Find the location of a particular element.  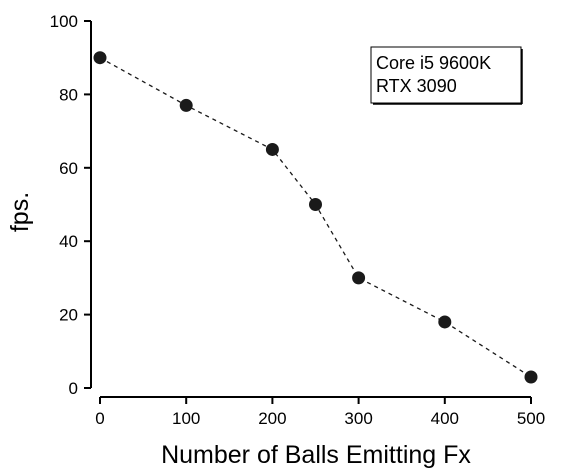

y-tick-label: 40 is located at coordinates (68, 241).